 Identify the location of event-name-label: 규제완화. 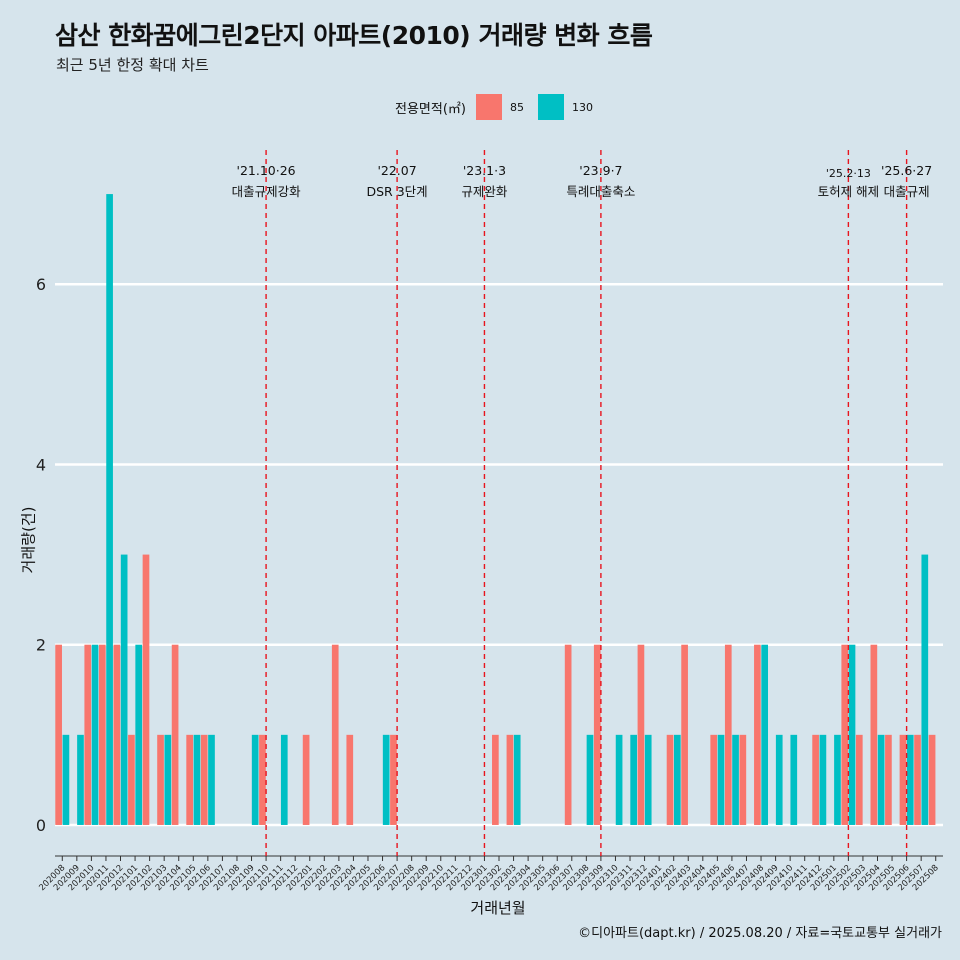
(484, 191).